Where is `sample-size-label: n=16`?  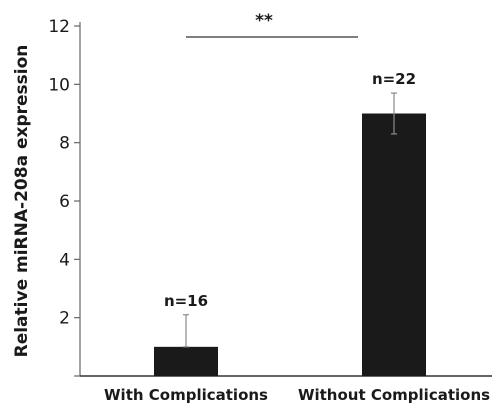 sample-size-label: n=16 is located at coordinates (186, 301).